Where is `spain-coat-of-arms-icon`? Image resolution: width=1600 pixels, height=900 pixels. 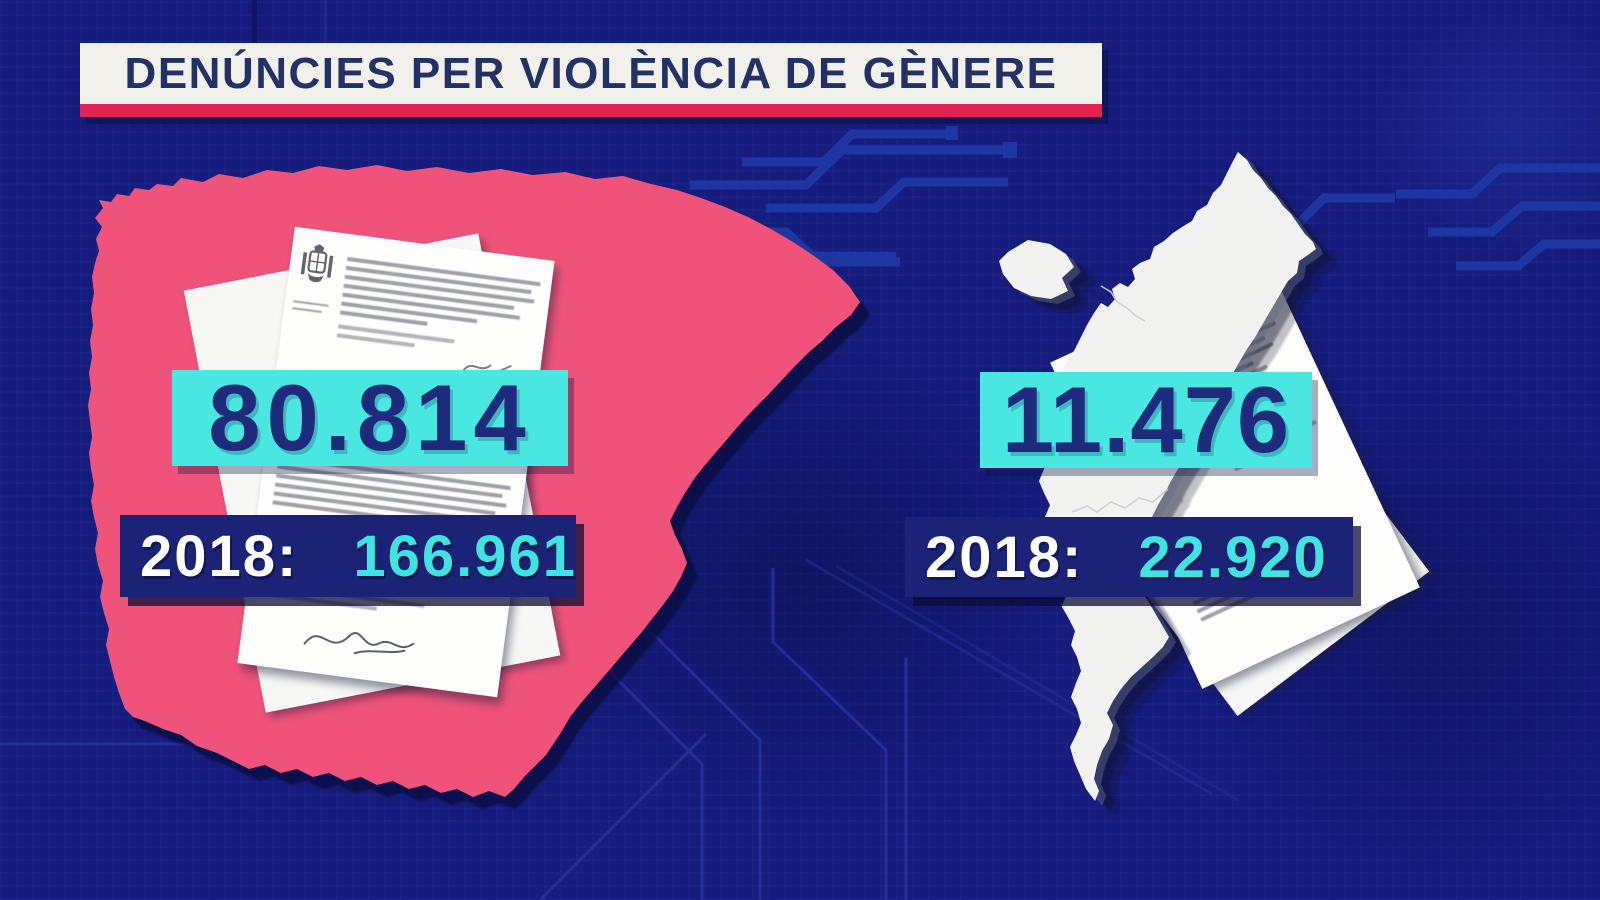 spain-coat-of-arms-icon is located at coordinates (317, 263).